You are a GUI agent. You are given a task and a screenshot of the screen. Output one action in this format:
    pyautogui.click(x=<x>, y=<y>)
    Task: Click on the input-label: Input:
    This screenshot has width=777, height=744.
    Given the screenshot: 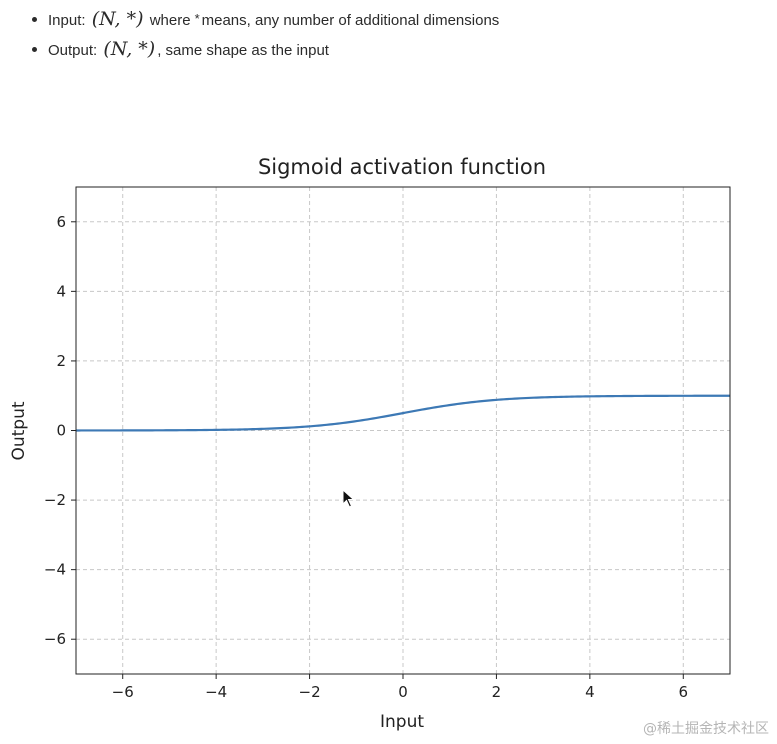 What is the action you would take?
    pyautogui.click(x=67, y=20)
    